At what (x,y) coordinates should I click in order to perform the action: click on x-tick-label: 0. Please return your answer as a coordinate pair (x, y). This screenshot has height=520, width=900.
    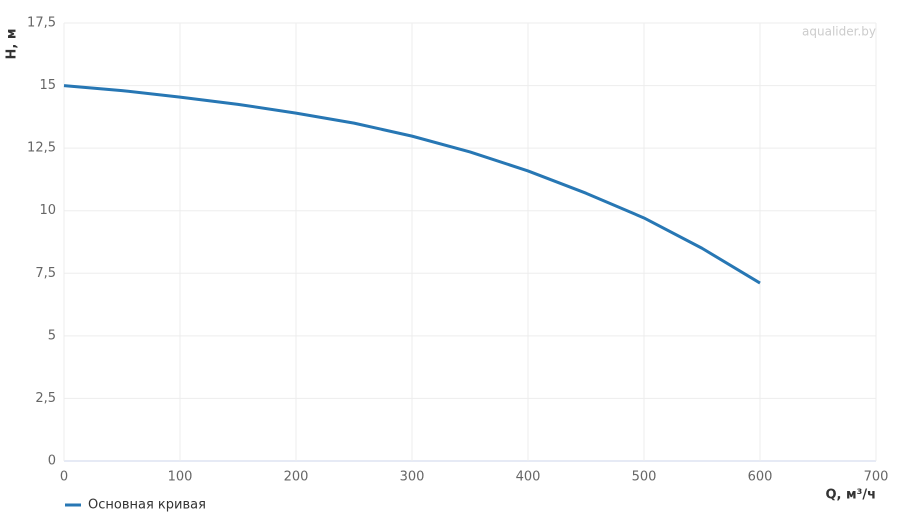
    Looking at the image, I should click on (64, 477).